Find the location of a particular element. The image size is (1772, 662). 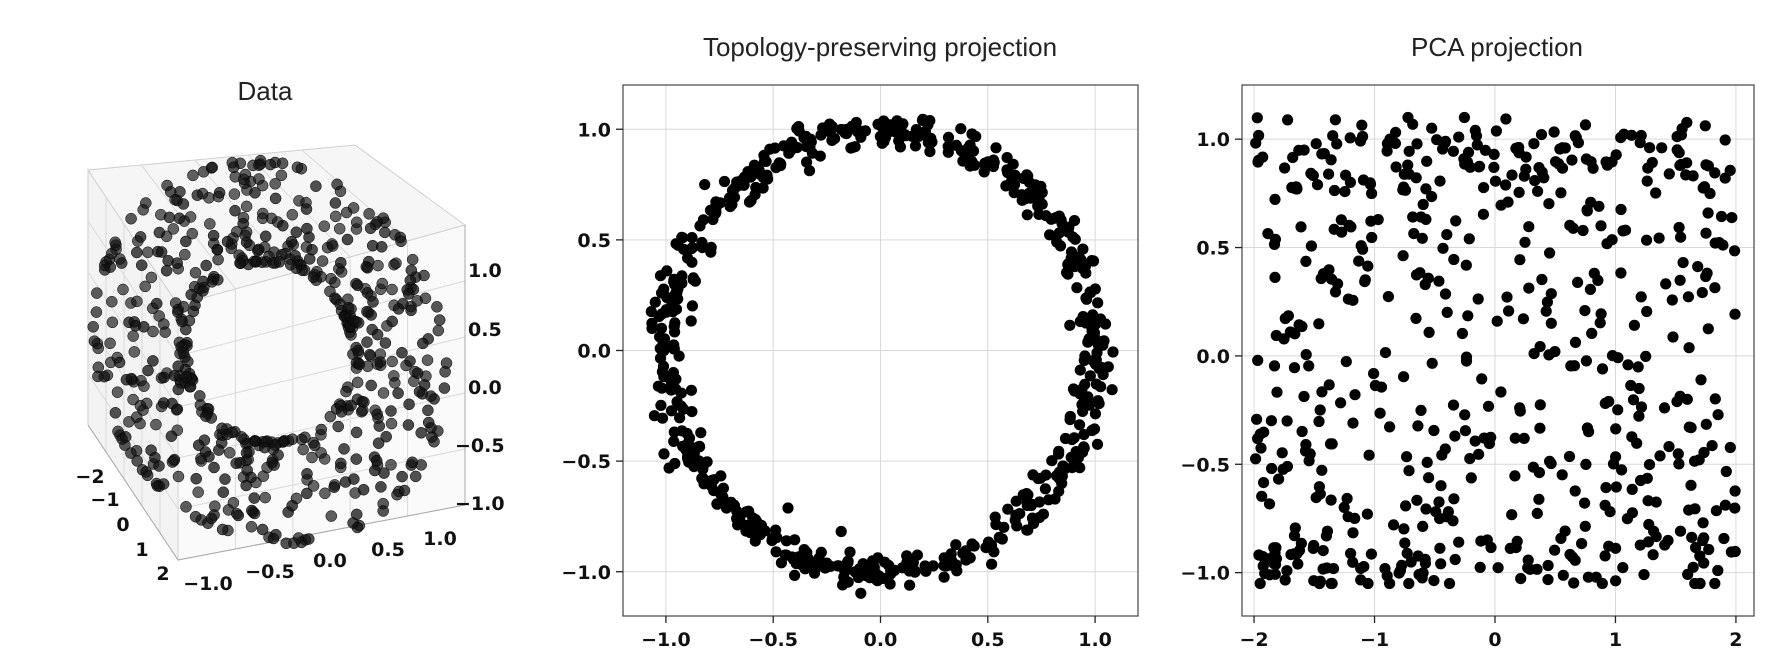

z-tick-label: −1.0 is located at coordinates (480, 504).